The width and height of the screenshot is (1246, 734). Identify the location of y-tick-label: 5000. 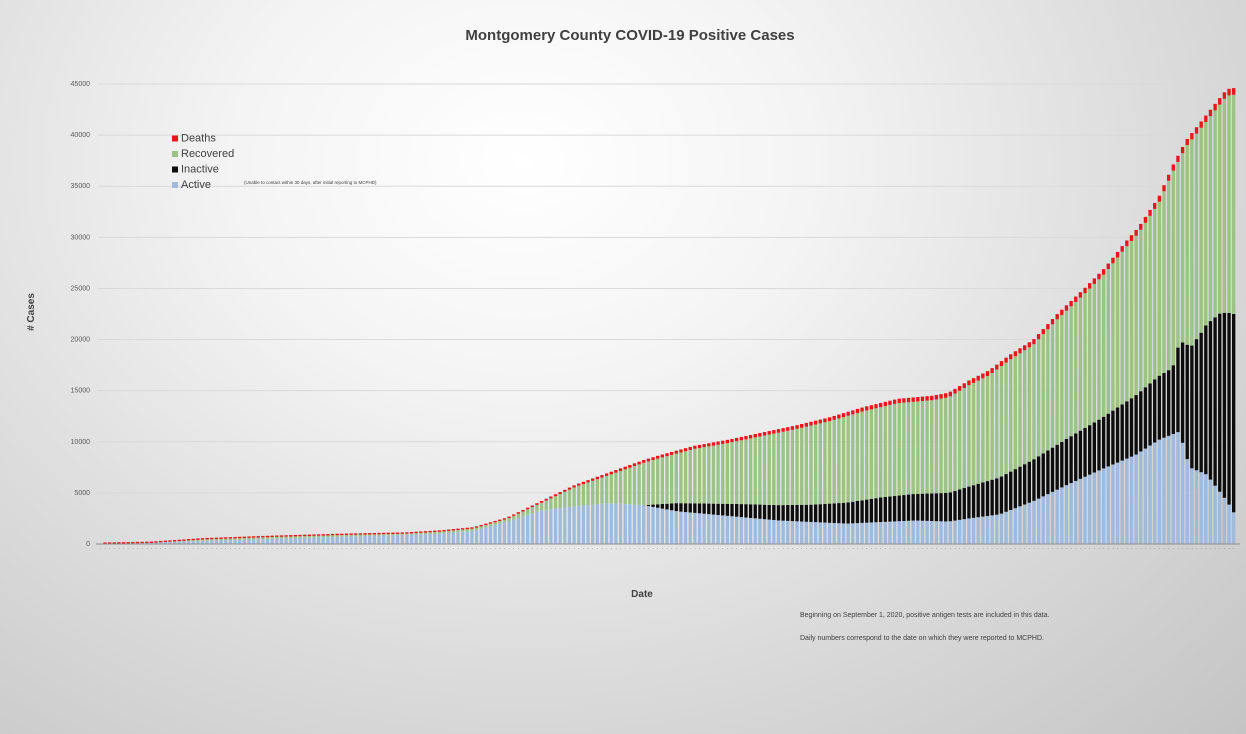
(82, 493).